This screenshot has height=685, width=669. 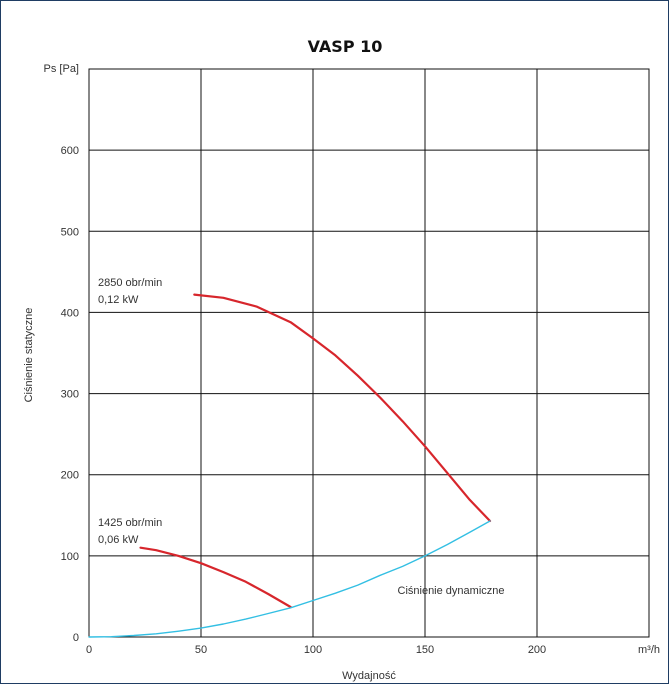 What do you see at coordinates (451, 591) in the screenshot?
I see `series-label: Ciśnienie dynamiczne` at bounding box center [451, 591].